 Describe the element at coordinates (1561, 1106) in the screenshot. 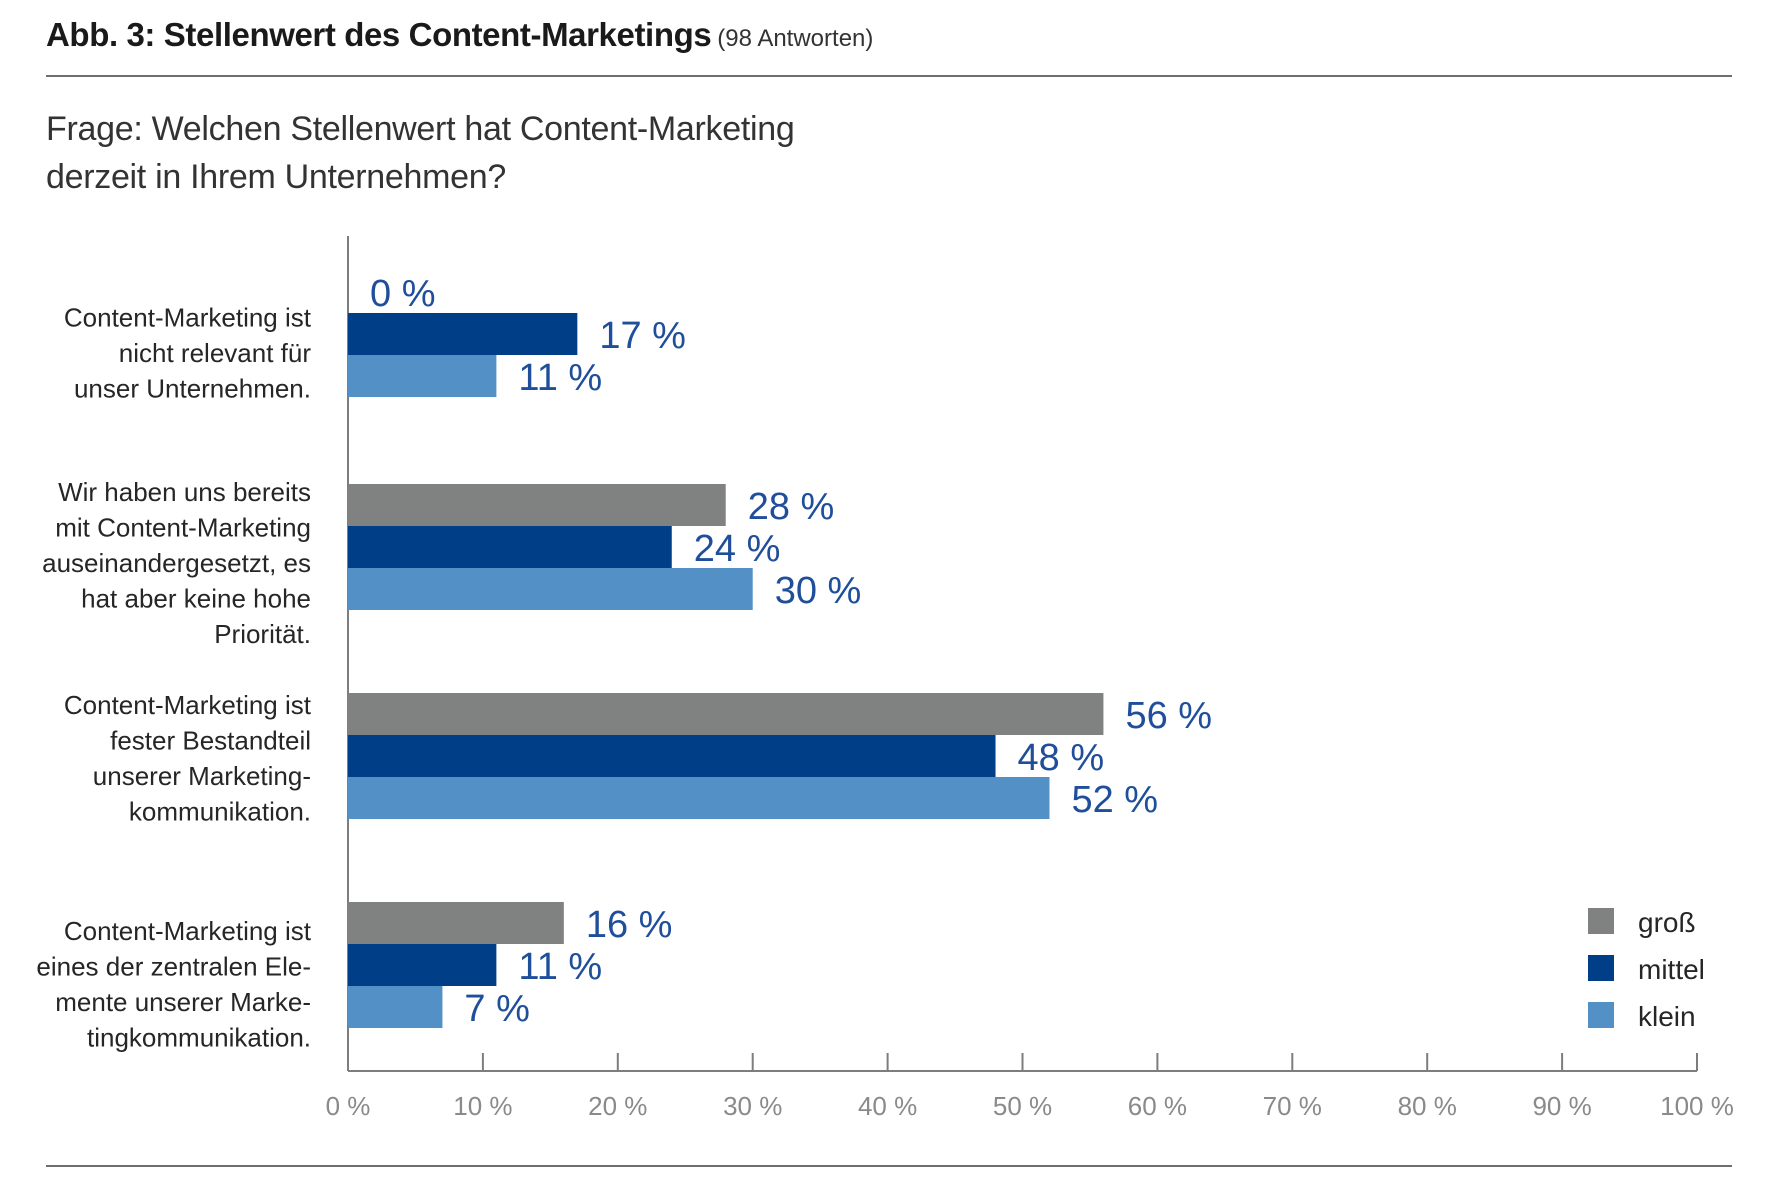

I see `x-tick-label: 90 %` at that location.